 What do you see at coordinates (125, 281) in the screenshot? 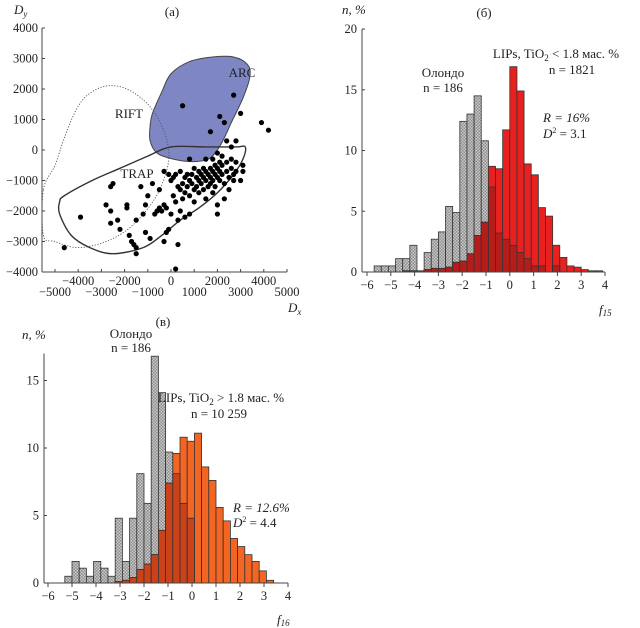
I see `x-tick-label: −2000` at bounding box center [125, 281].